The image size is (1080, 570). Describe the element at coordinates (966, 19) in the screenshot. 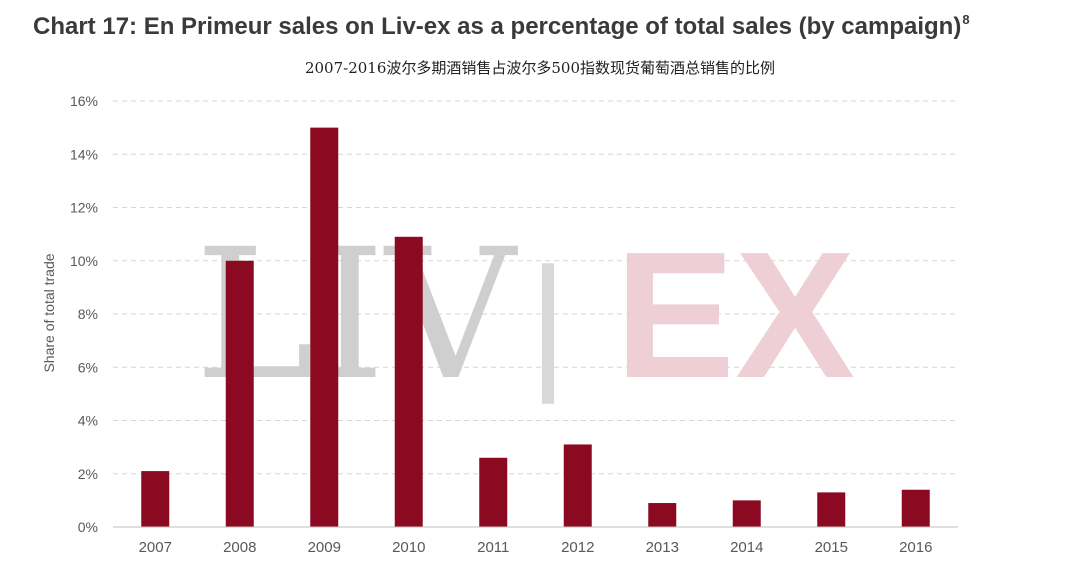

I see `footnote-marker: 8` at that location.